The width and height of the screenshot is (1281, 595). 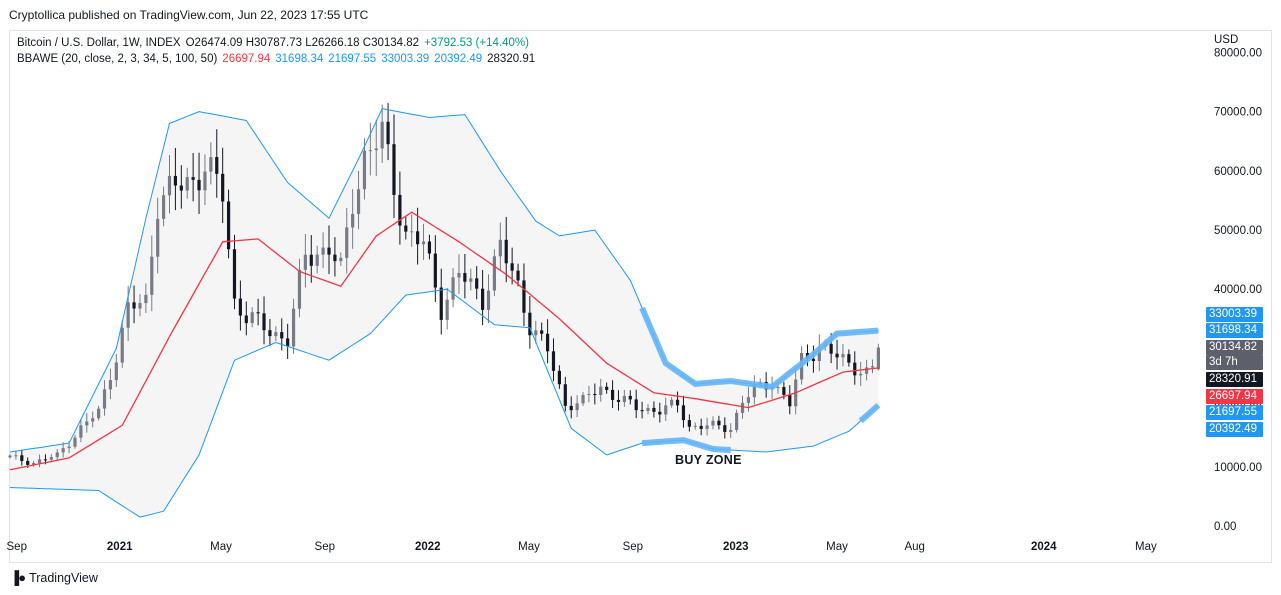 What do you see at coordinates (686, 445) in the screenshot?
I see `band-highlight-lower` at bounding box center [686, 445].